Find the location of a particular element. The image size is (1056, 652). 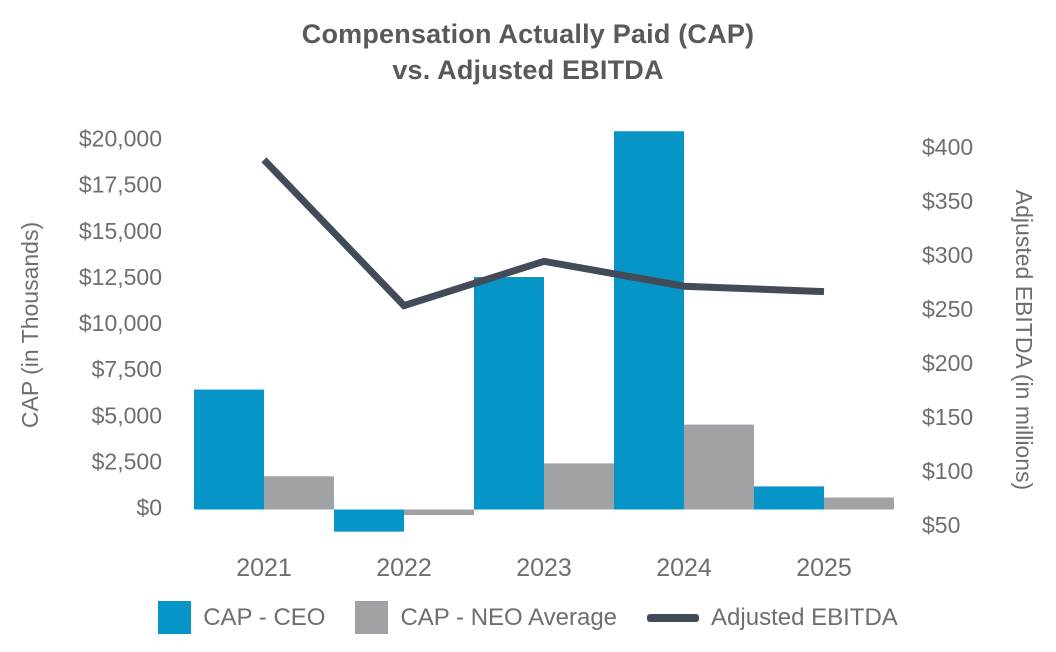

left-axis-tick-label: $10,000 is located at coordinates (120, 323).